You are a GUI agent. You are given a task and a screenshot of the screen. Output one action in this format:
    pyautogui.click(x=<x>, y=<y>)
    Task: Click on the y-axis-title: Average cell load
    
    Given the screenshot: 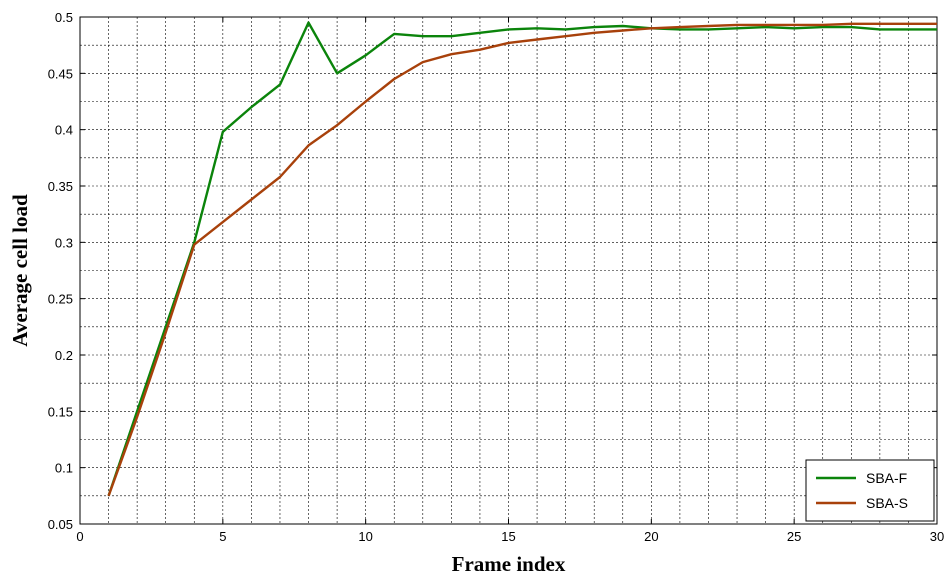 What is the action you would take?
    pyautogui.click(x=20, y=270)
    